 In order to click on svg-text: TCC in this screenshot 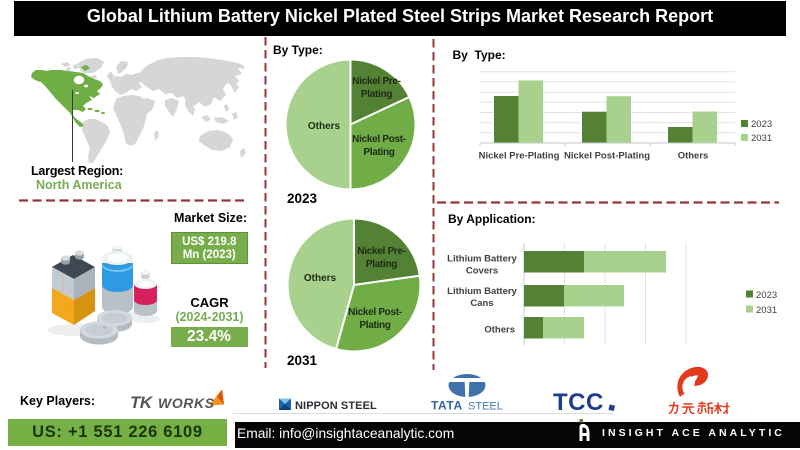, I will do `click(578, 401)`.